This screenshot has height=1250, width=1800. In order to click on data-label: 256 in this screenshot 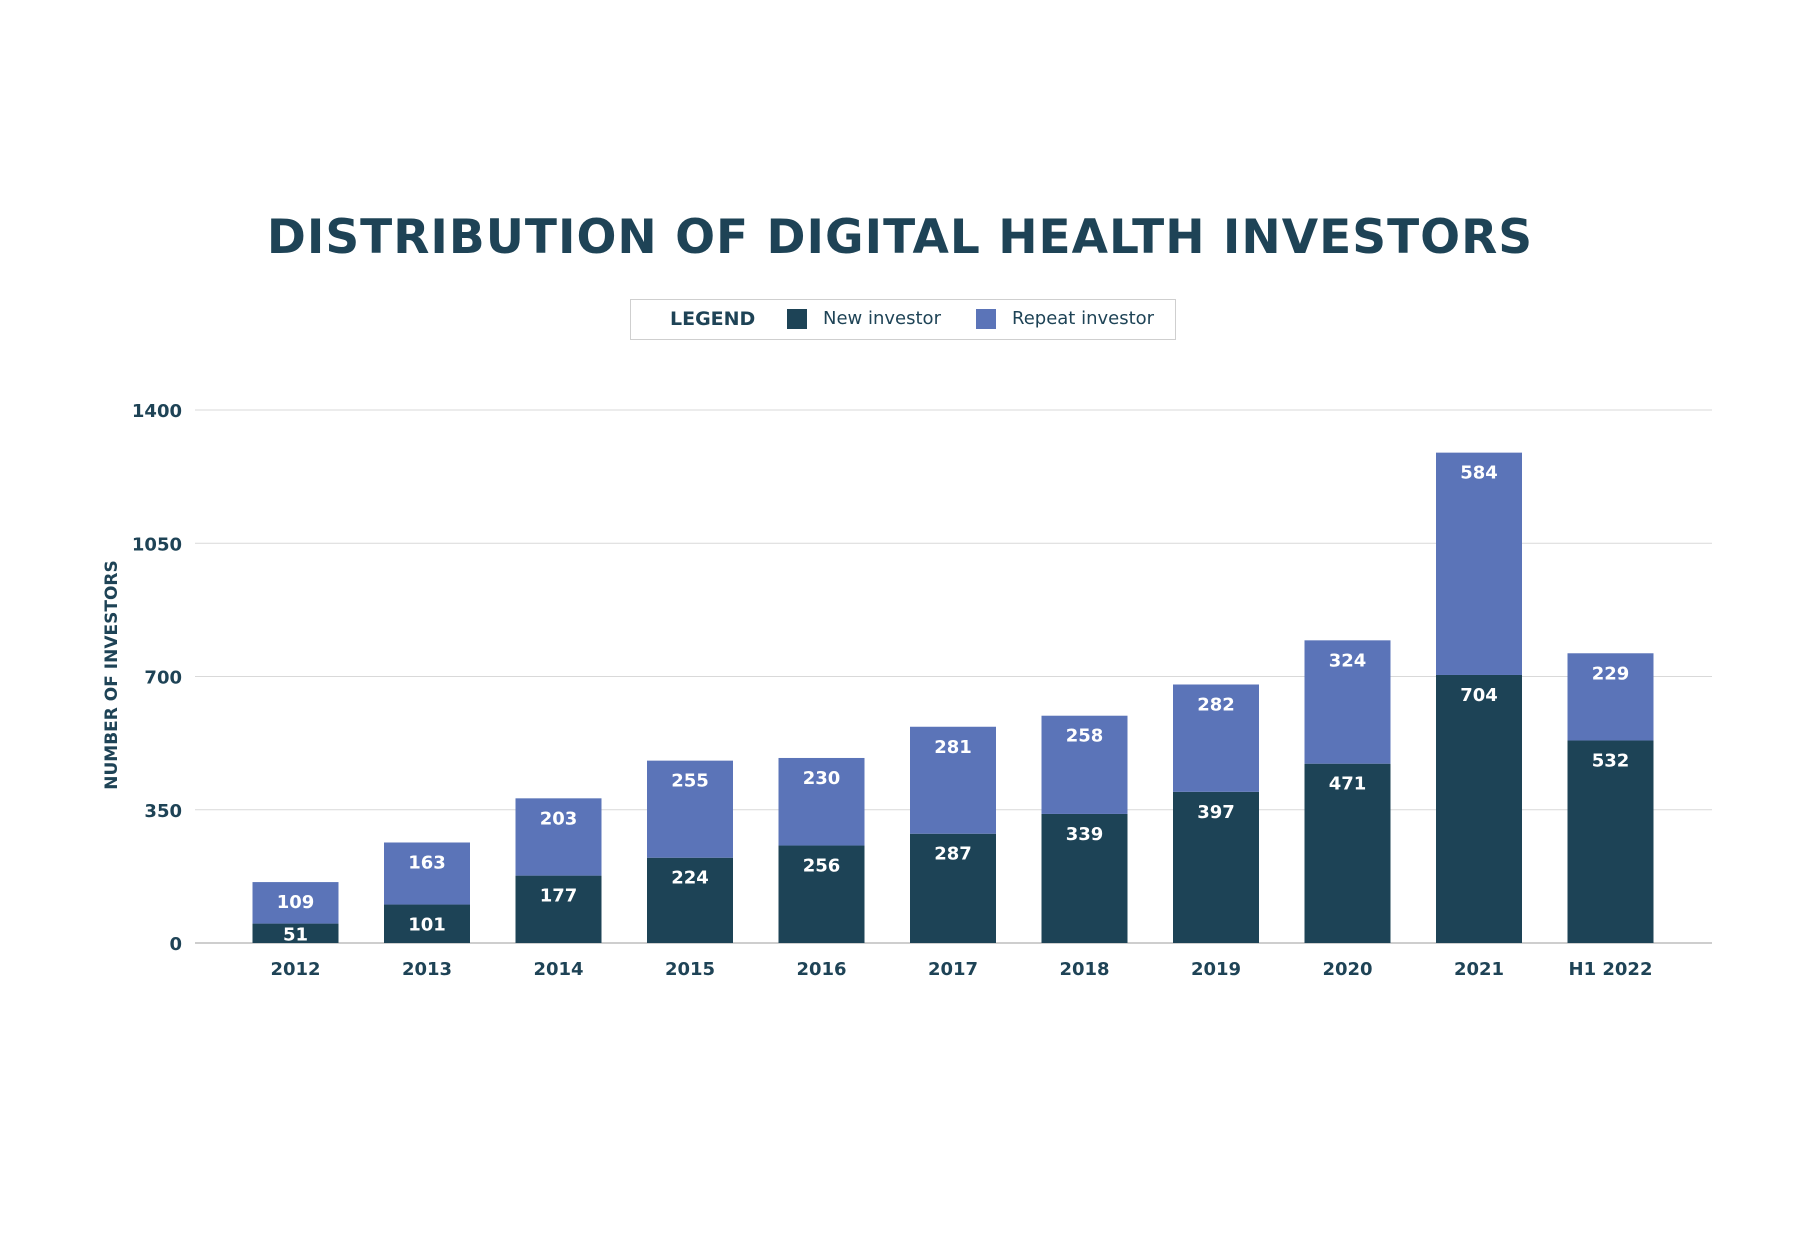, I will do `click(822, 866)`.